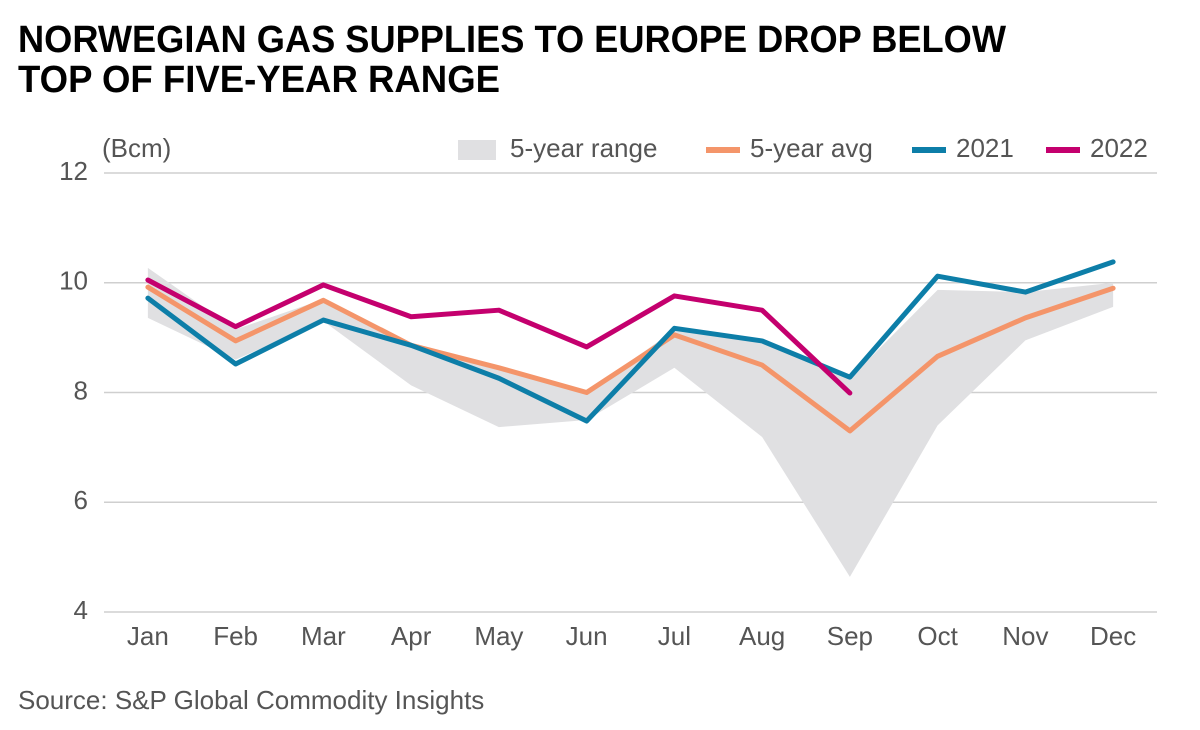 The width and height of the screenshot is (1200, 730). Describe the element at coordinates (477, 150) in the screenshot. I see `legend-swatch` at that location.